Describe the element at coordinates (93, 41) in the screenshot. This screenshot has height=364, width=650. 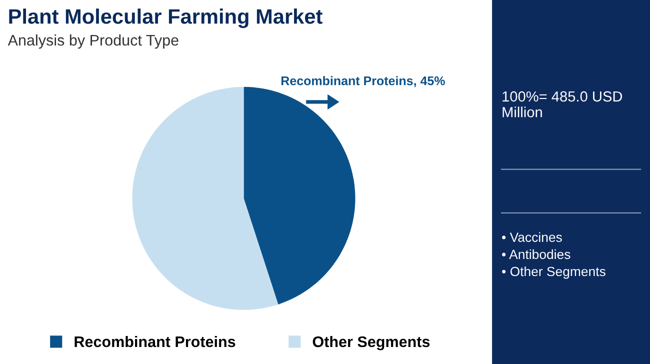
I see `chart-subtitle: Analysis by Product Type` at that location.